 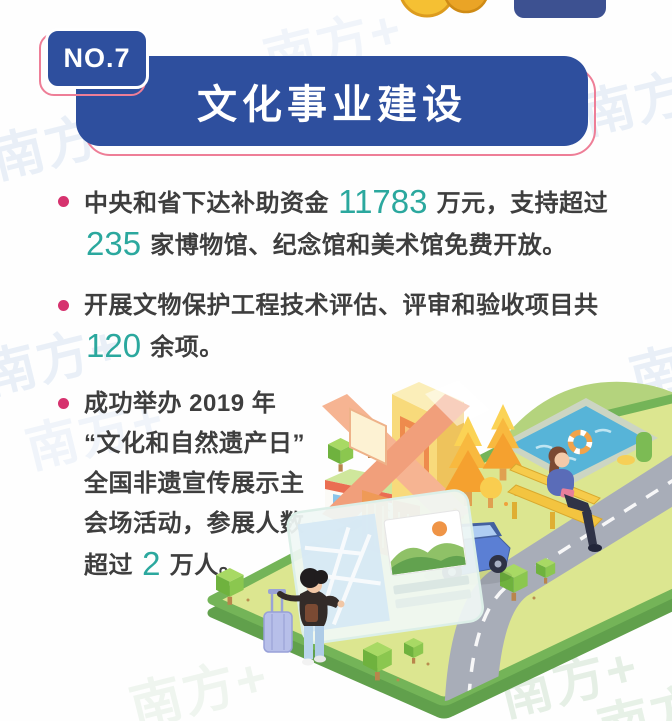 What do you see at coordinates (194, 523) in the screenshot?
I see `bullet-text: 会场活动，参展人数` at bounding box center [194, 523].